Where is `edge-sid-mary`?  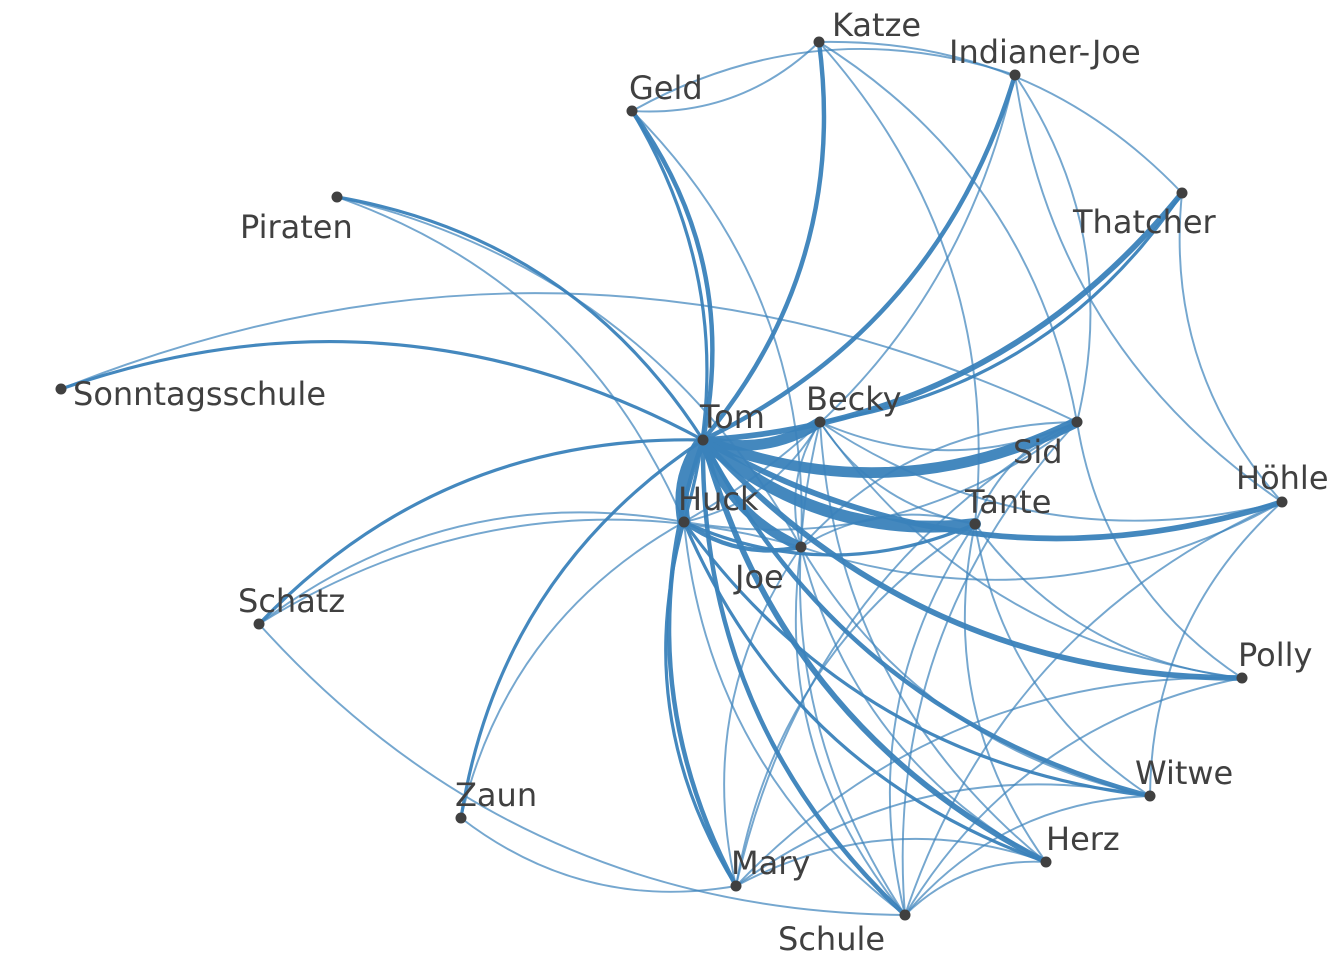
edge-sid-mary is located at coordinates (906, 654).